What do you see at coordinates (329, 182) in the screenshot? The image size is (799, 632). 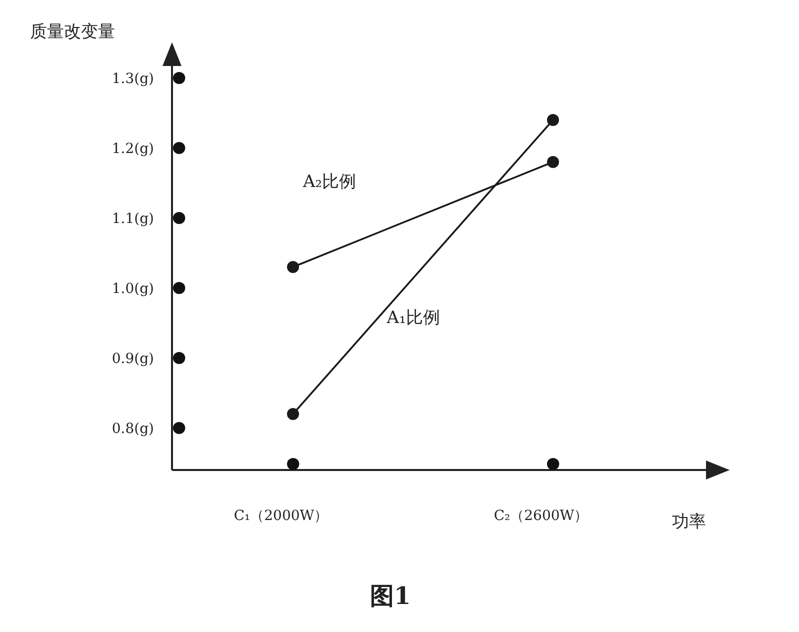 I see `text: A₂比例` at bounding box center [329, 182].